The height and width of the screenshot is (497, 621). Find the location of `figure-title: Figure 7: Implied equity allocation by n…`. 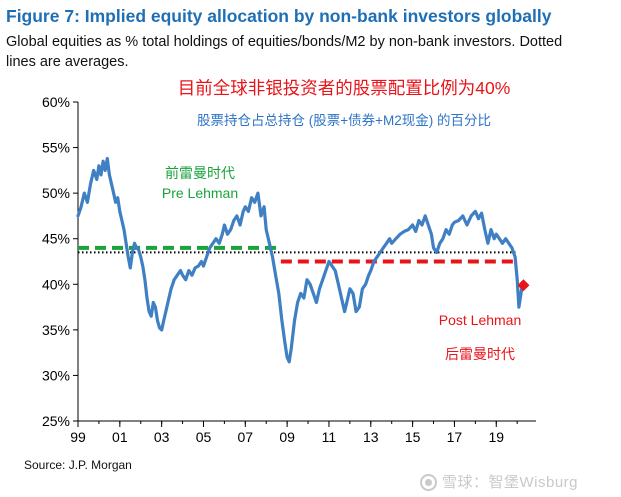

figure-title: Figure 7: Implied equity allocation by n… is located at coordinates (279, 16).